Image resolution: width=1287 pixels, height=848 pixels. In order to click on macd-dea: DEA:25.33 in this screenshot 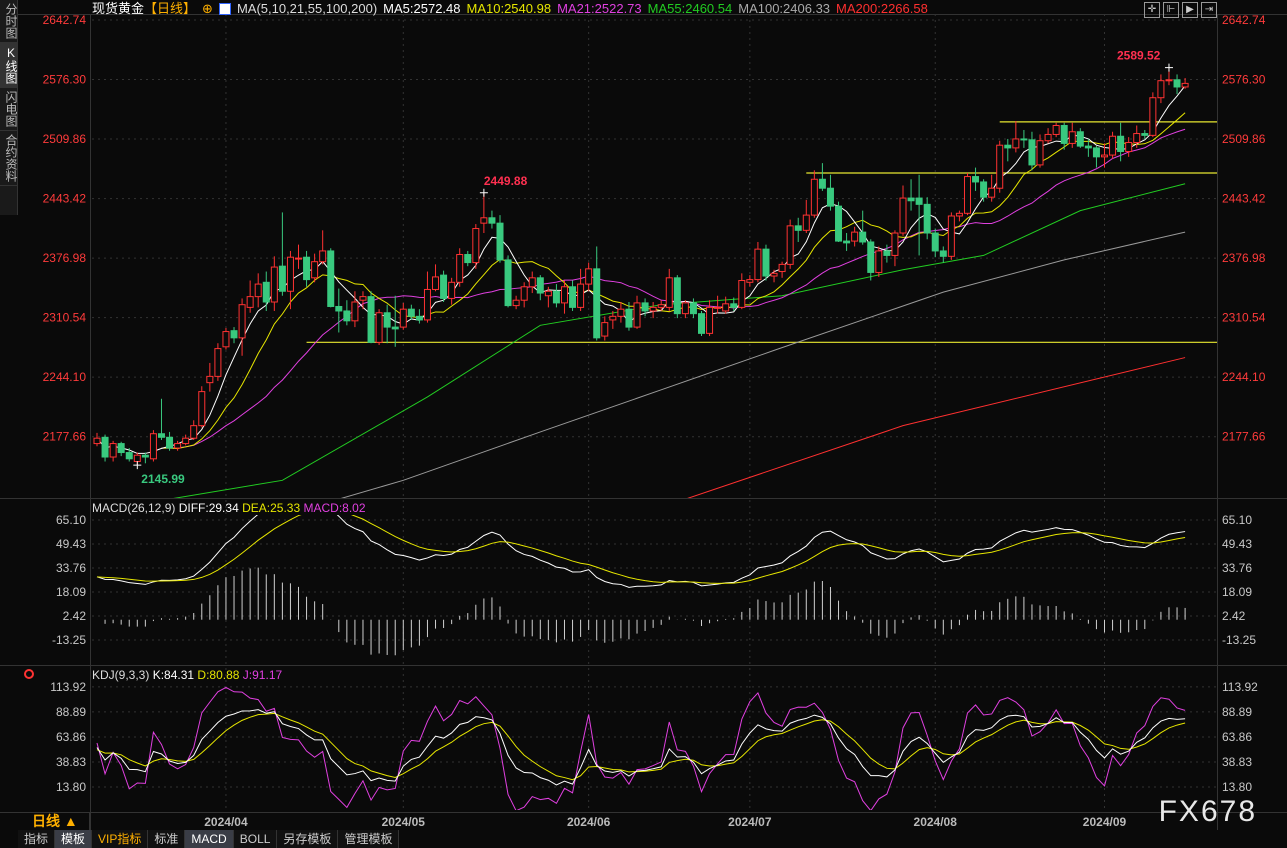, I will do `click(271, 508)`.